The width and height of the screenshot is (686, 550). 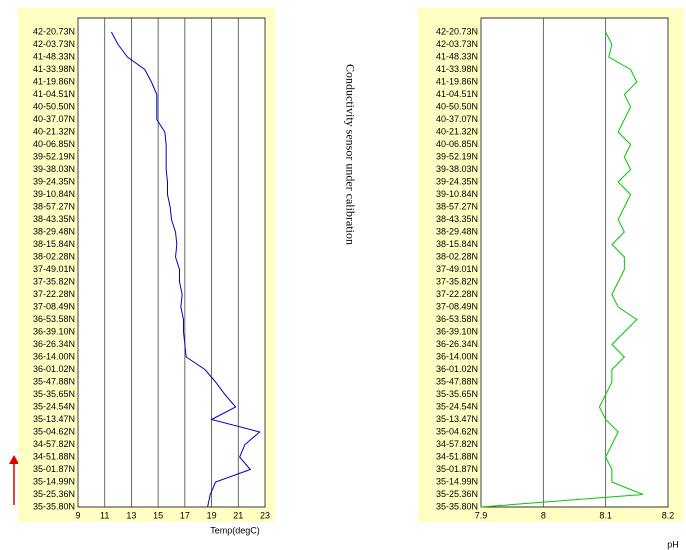 What do you see at coordinates (481, 515) in the screenshot?
I see `x-tick-label: 7.9` at bounding box center [481, 515].